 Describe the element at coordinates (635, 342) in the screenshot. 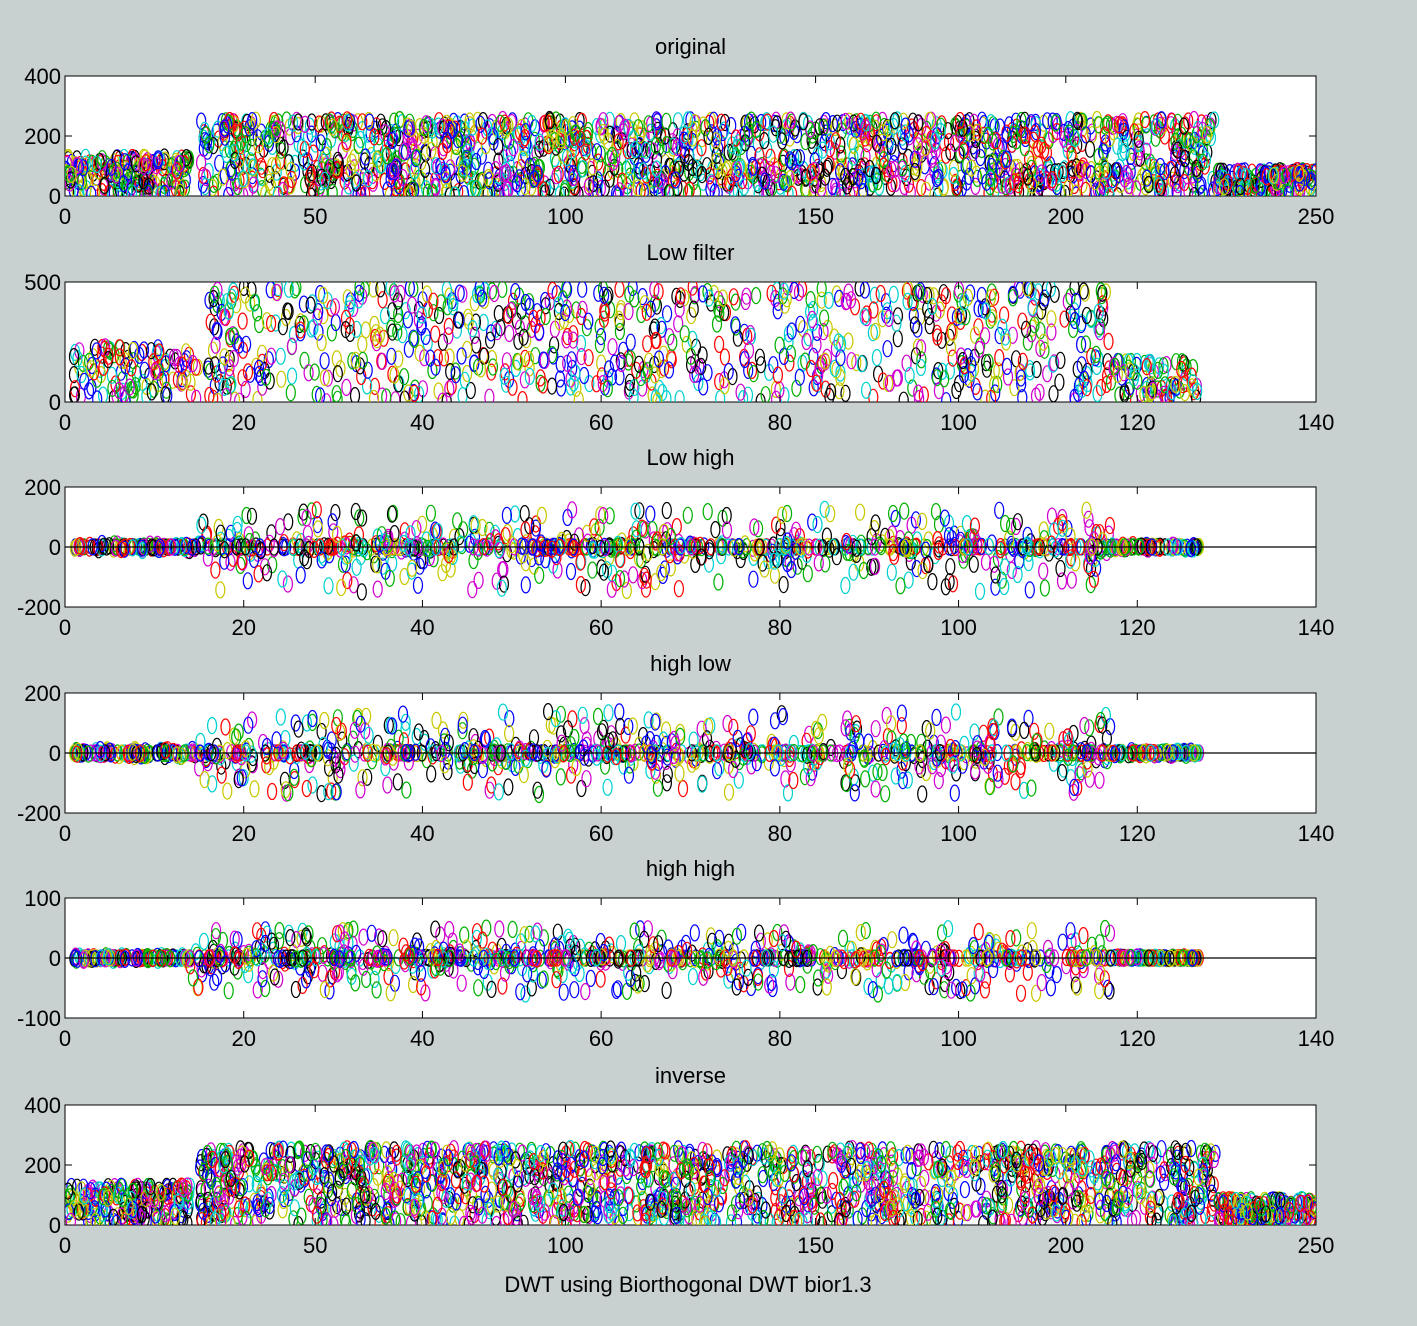

I see `data-markers` at that location.